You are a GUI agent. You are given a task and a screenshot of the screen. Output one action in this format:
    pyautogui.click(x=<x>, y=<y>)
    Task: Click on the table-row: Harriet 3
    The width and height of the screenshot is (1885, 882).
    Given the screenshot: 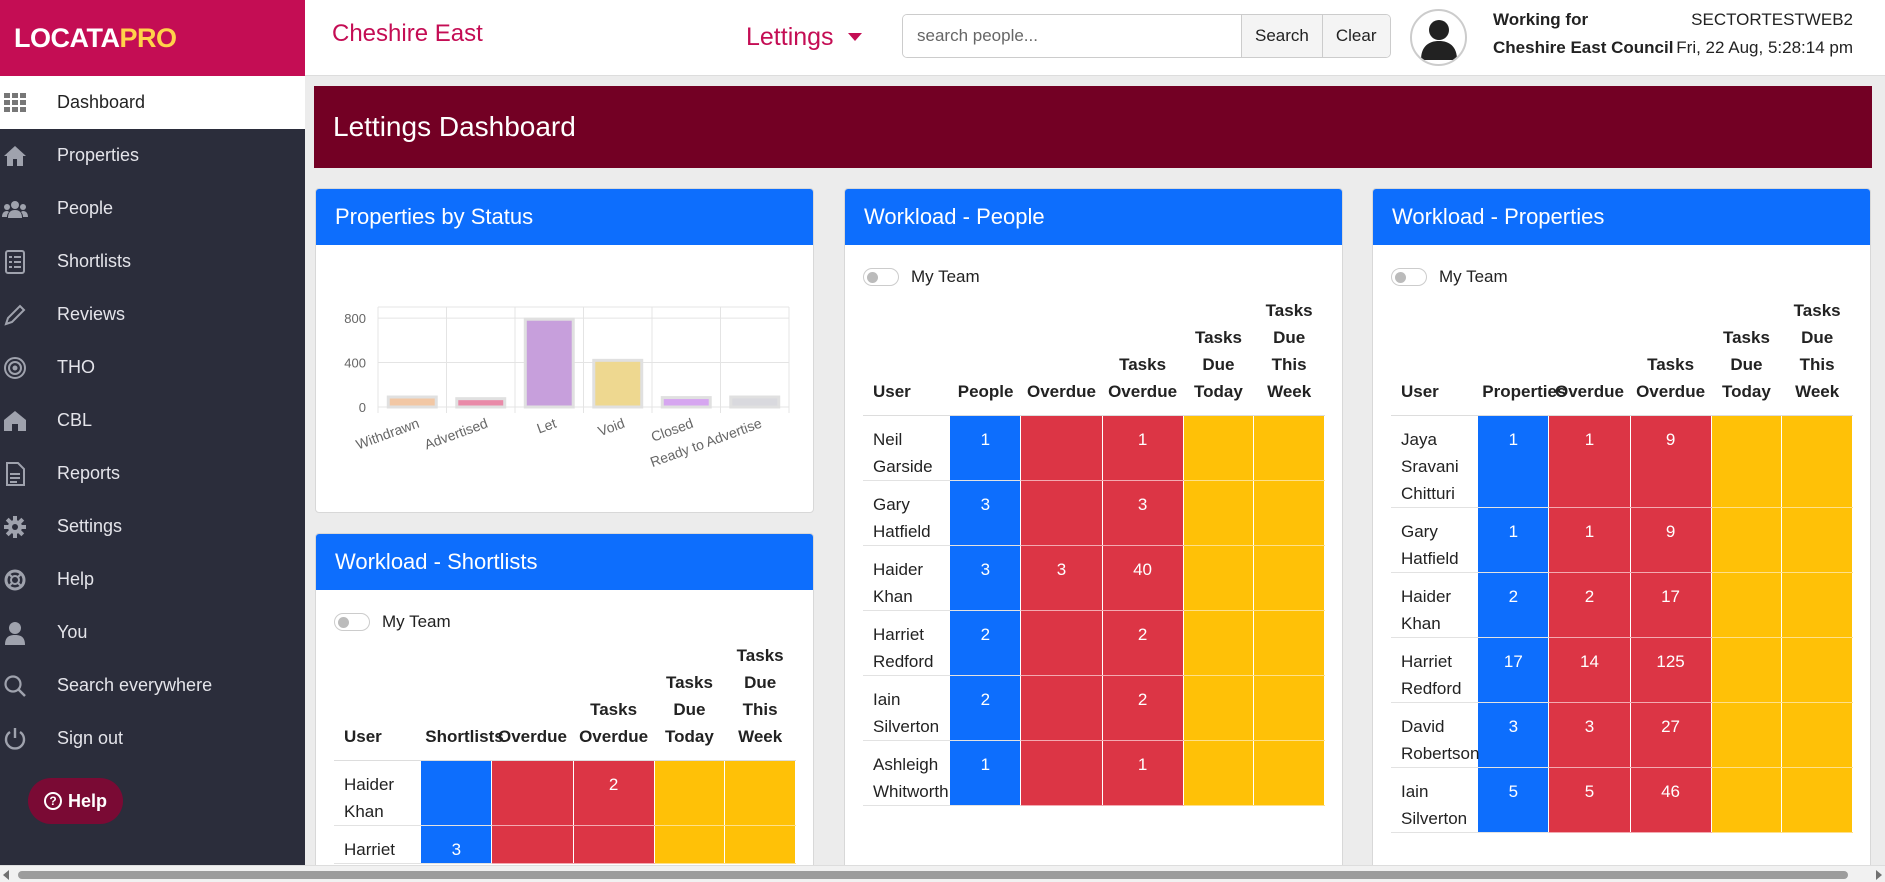 What is the action you would take?
    pyautogui.click(x=565, y=844)
    